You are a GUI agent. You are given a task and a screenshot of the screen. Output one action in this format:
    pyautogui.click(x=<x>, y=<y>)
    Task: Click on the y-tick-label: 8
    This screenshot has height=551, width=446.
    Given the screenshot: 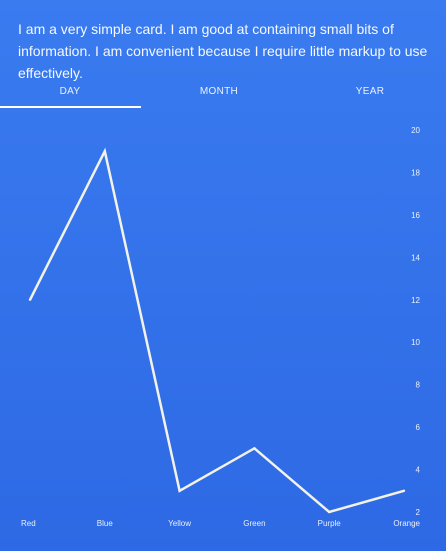 What is the action you would take?
    pyautogui.click(x=418, y=385)
    